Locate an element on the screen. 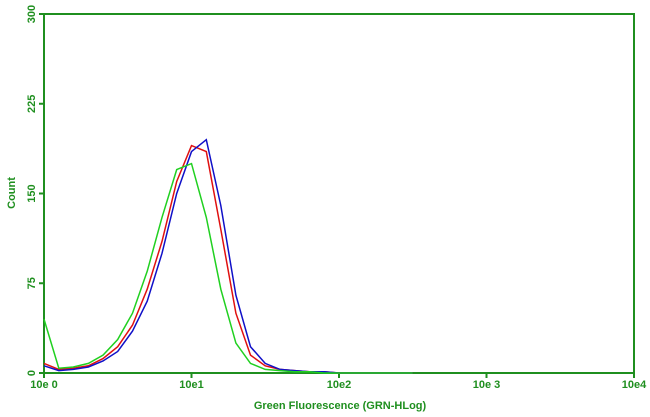  y-axis-label: Count is located at coordinates (12, 193).